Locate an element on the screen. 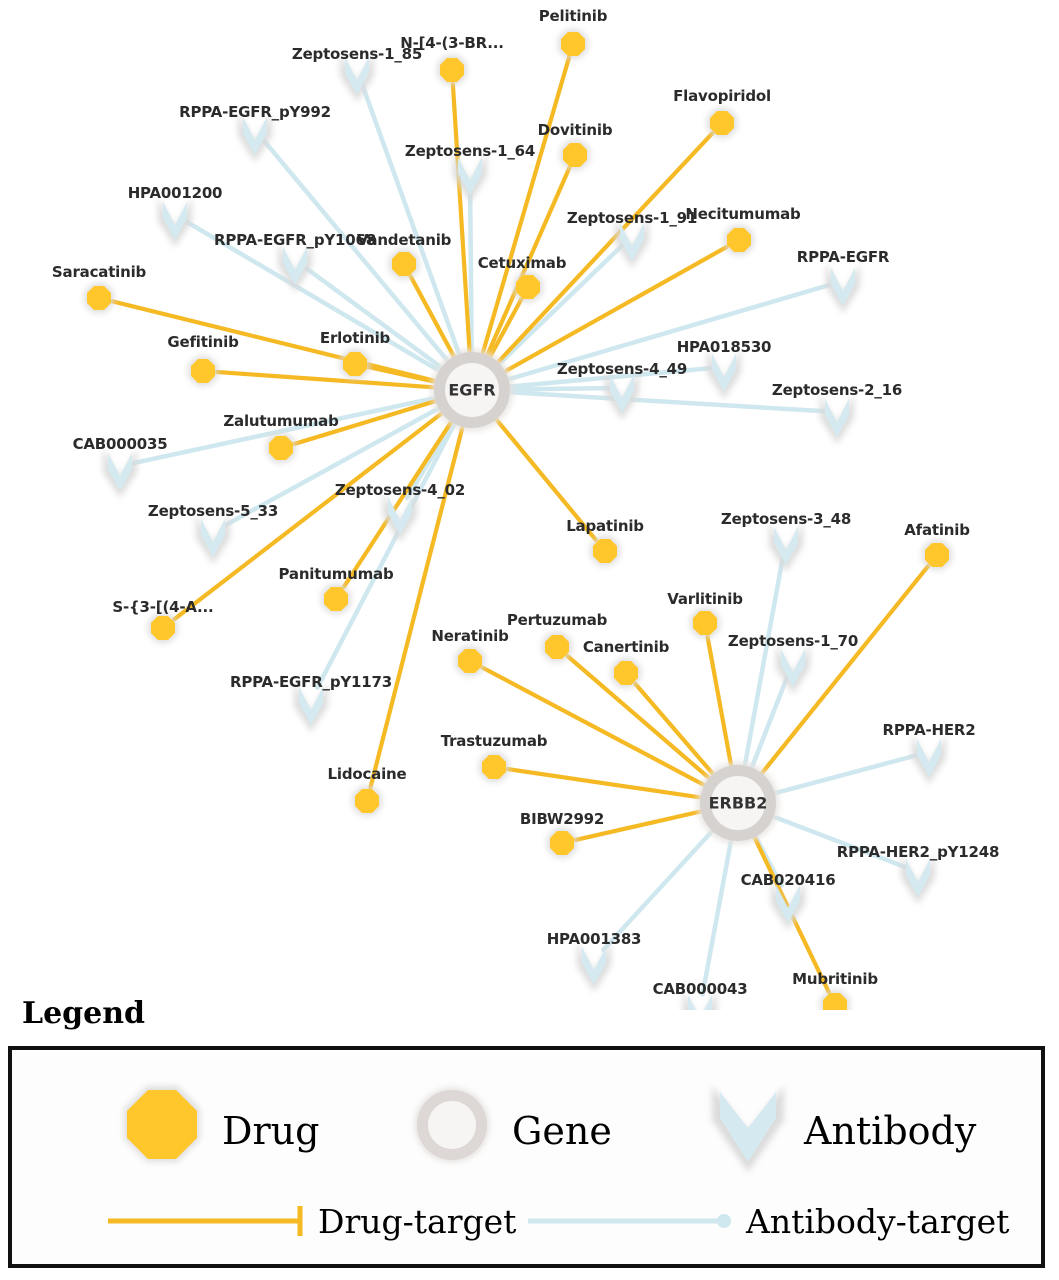  antibody-node-label: RPPA-EGFR is located at coordinates (843, 257).